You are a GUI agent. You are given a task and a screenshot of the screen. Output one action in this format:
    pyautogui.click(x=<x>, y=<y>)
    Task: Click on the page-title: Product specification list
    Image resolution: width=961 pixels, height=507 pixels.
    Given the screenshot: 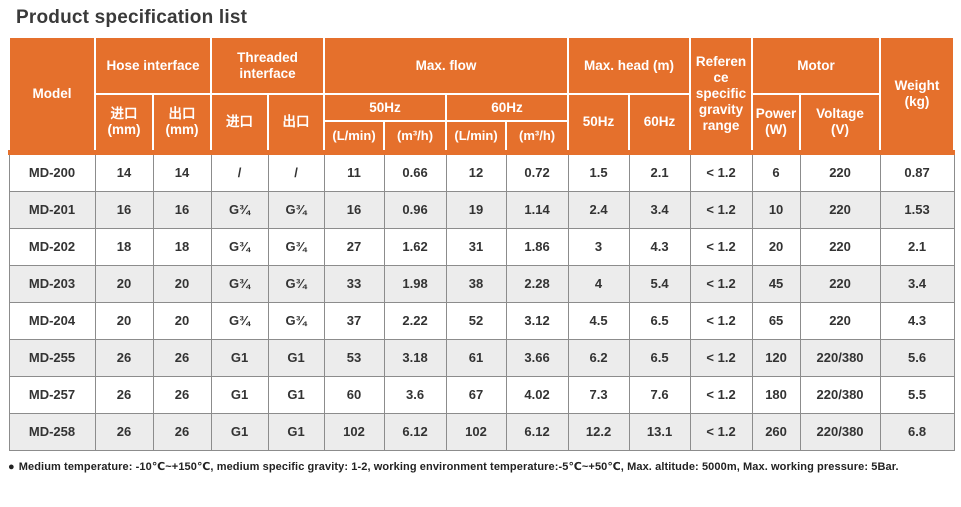 What is the action you would take?
    pyautogui.click(x=132, y=17)
    